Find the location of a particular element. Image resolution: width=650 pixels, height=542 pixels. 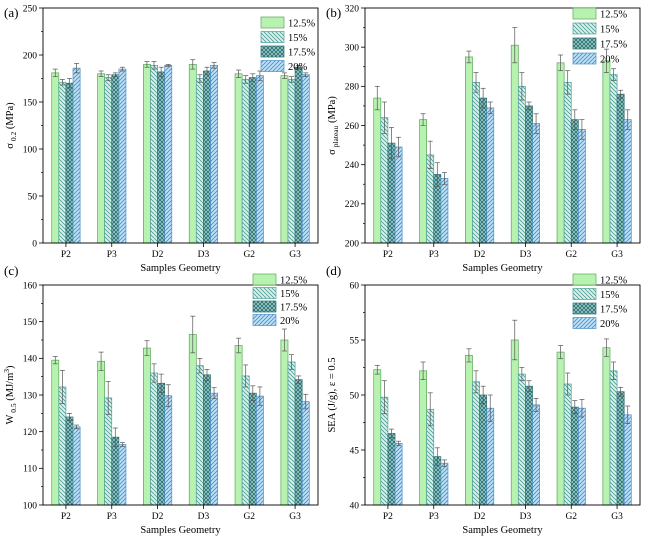

y-tick-label: 110 is located at coordinates (30, 470).